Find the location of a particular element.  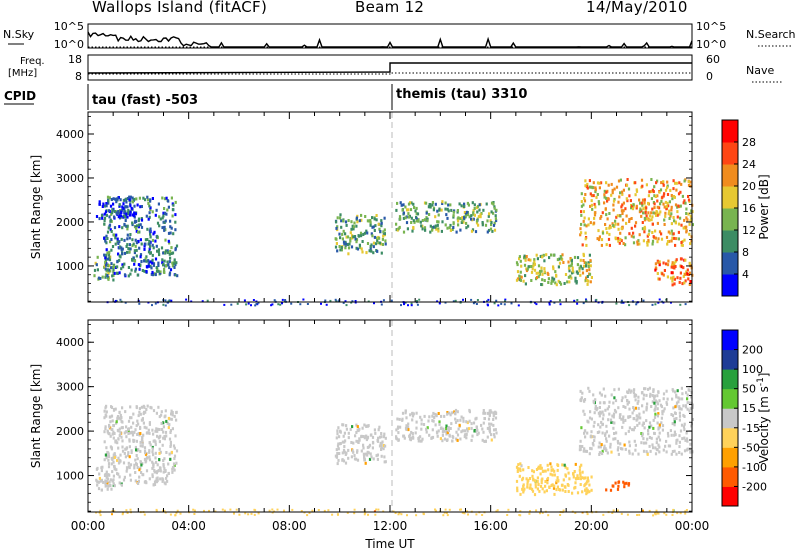

cpid-label: CPID is located at coordinates (20, 96).